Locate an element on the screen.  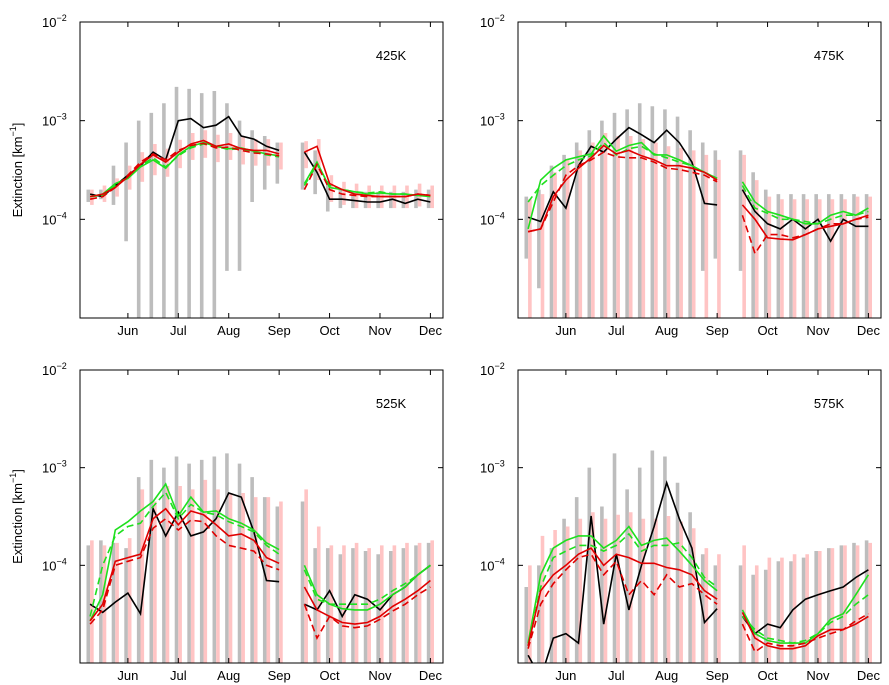
annotation: 525K is located at coordinates (391, 403).